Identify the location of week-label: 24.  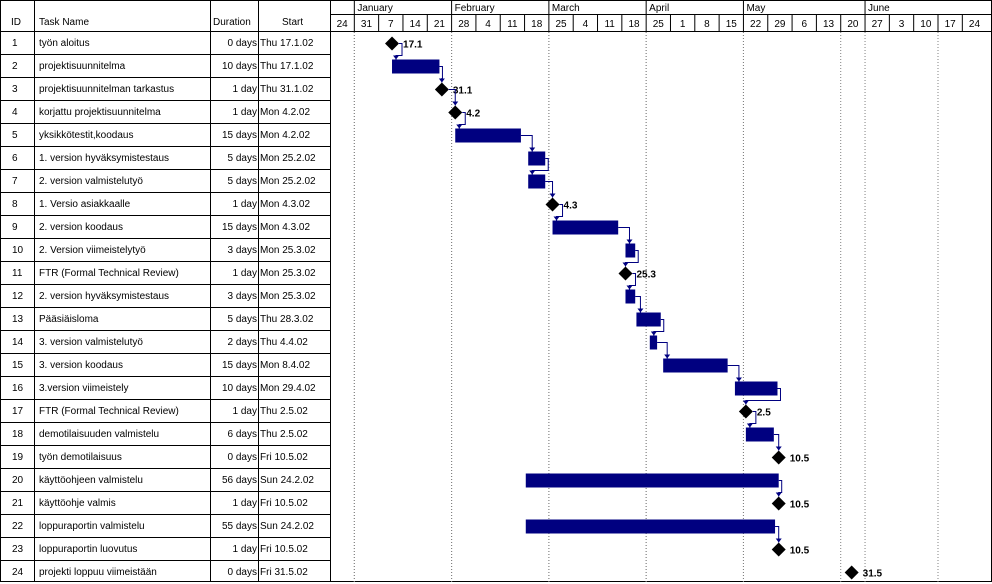
(975, 24).